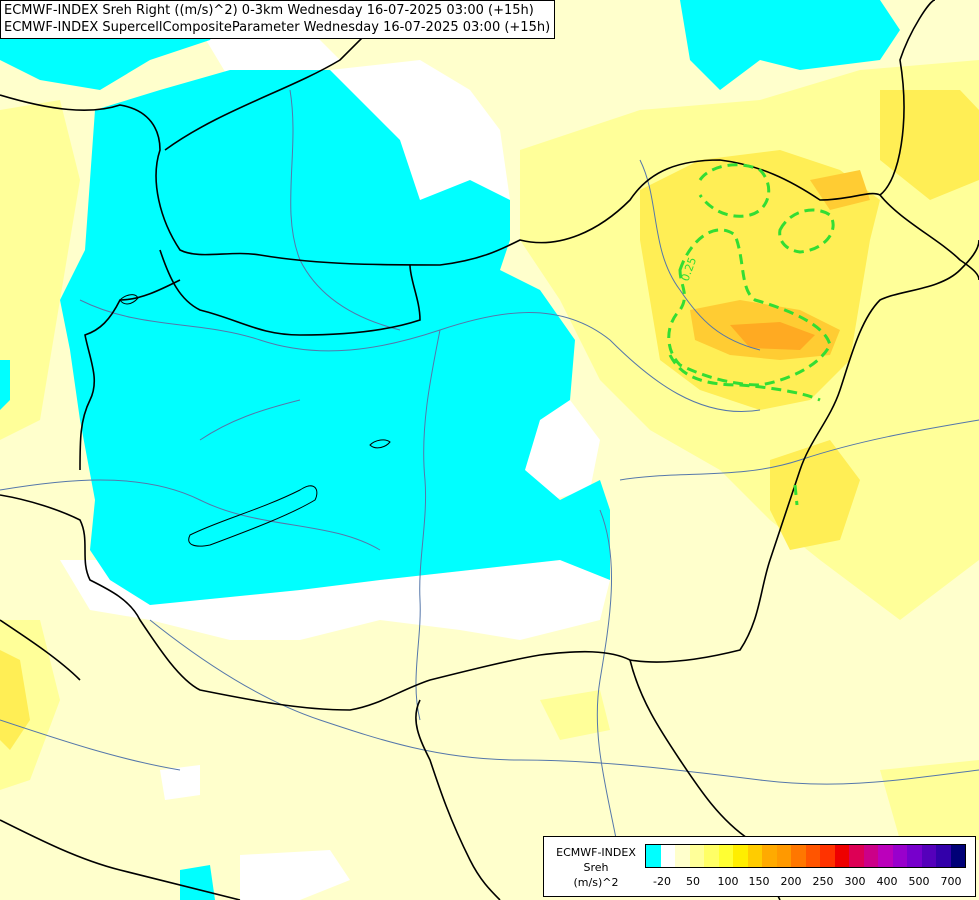 The image size is (979, 900). I want to click on sreh-level-4-areas, so click(772, 336).